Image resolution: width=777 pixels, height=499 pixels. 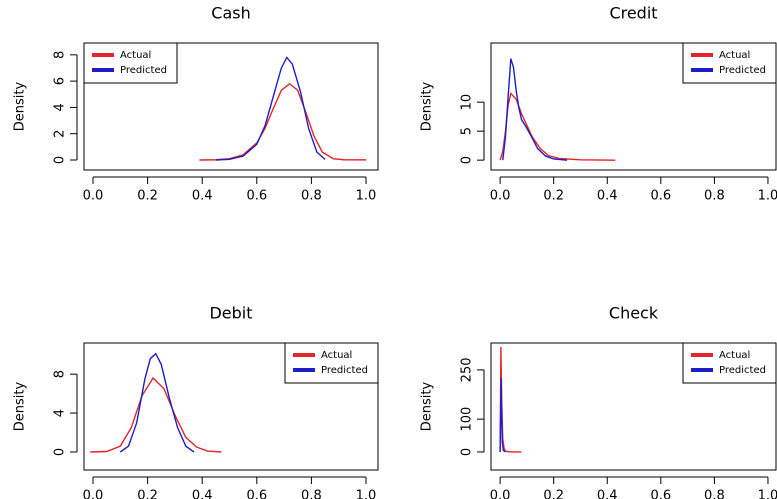 I want to click on y-tick-label: 250, so click(x=467, y=369).